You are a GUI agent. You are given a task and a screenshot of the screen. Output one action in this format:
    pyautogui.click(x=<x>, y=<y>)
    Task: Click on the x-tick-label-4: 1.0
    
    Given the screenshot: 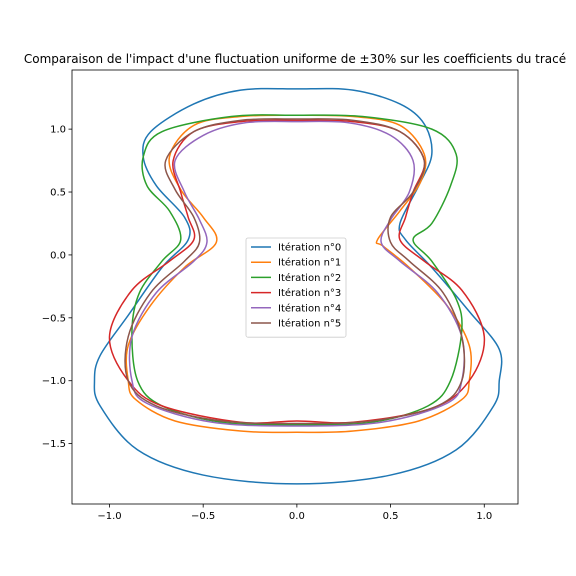 What is the action you would take?
    pyautogui.click(x=484, y=516)
    